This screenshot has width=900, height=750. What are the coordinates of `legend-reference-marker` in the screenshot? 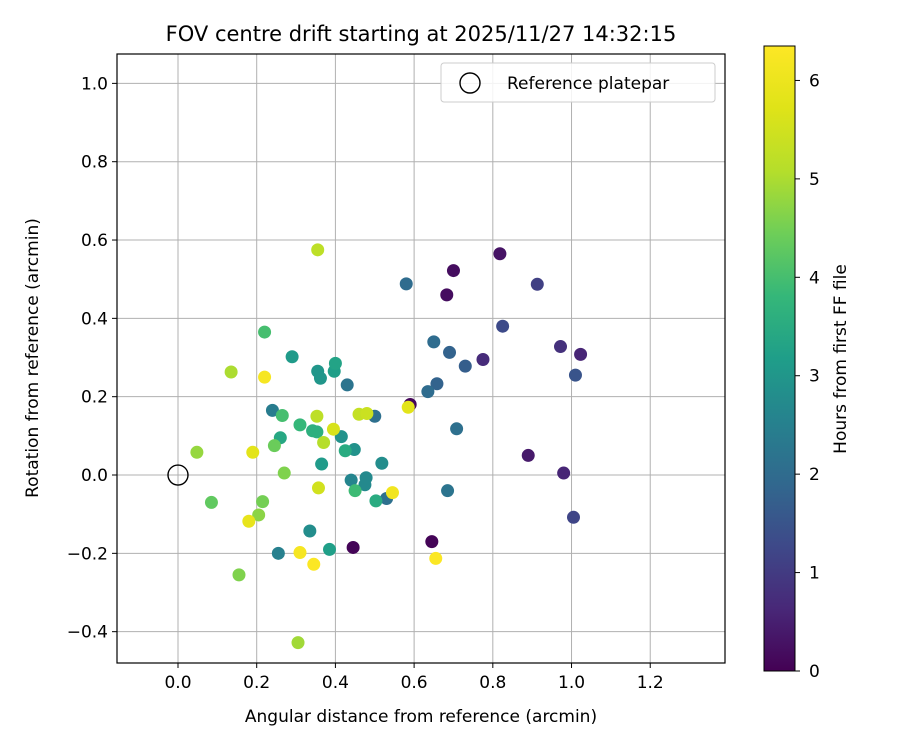 It's located at (470, 83).